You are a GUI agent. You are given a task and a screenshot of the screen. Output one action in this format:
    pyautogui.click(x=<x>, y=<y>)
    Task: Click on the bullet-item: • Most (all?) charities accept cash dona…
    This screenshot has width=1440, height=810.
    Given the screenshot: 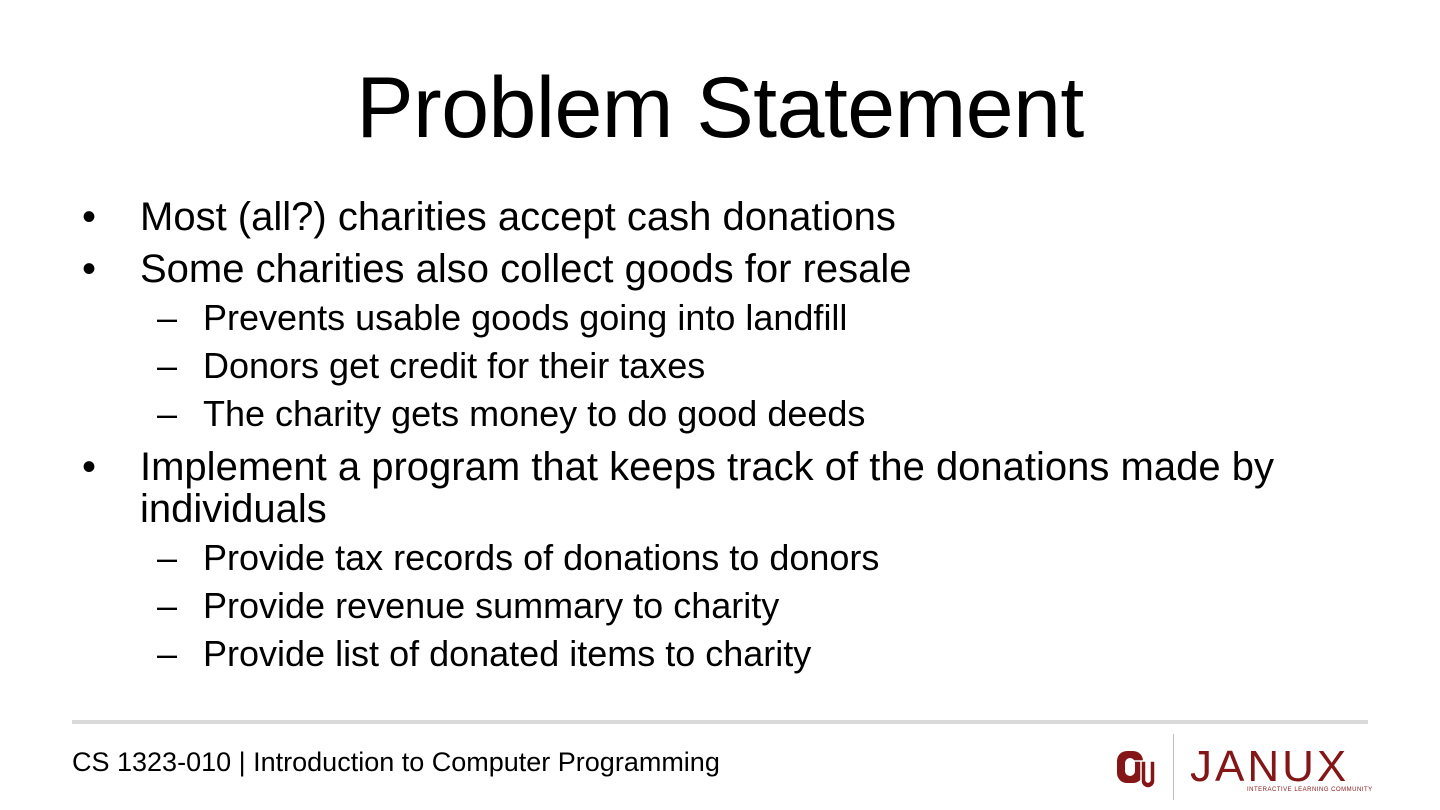 What is the action you would take?
    pyautogui.click(x=711, y=217)
    